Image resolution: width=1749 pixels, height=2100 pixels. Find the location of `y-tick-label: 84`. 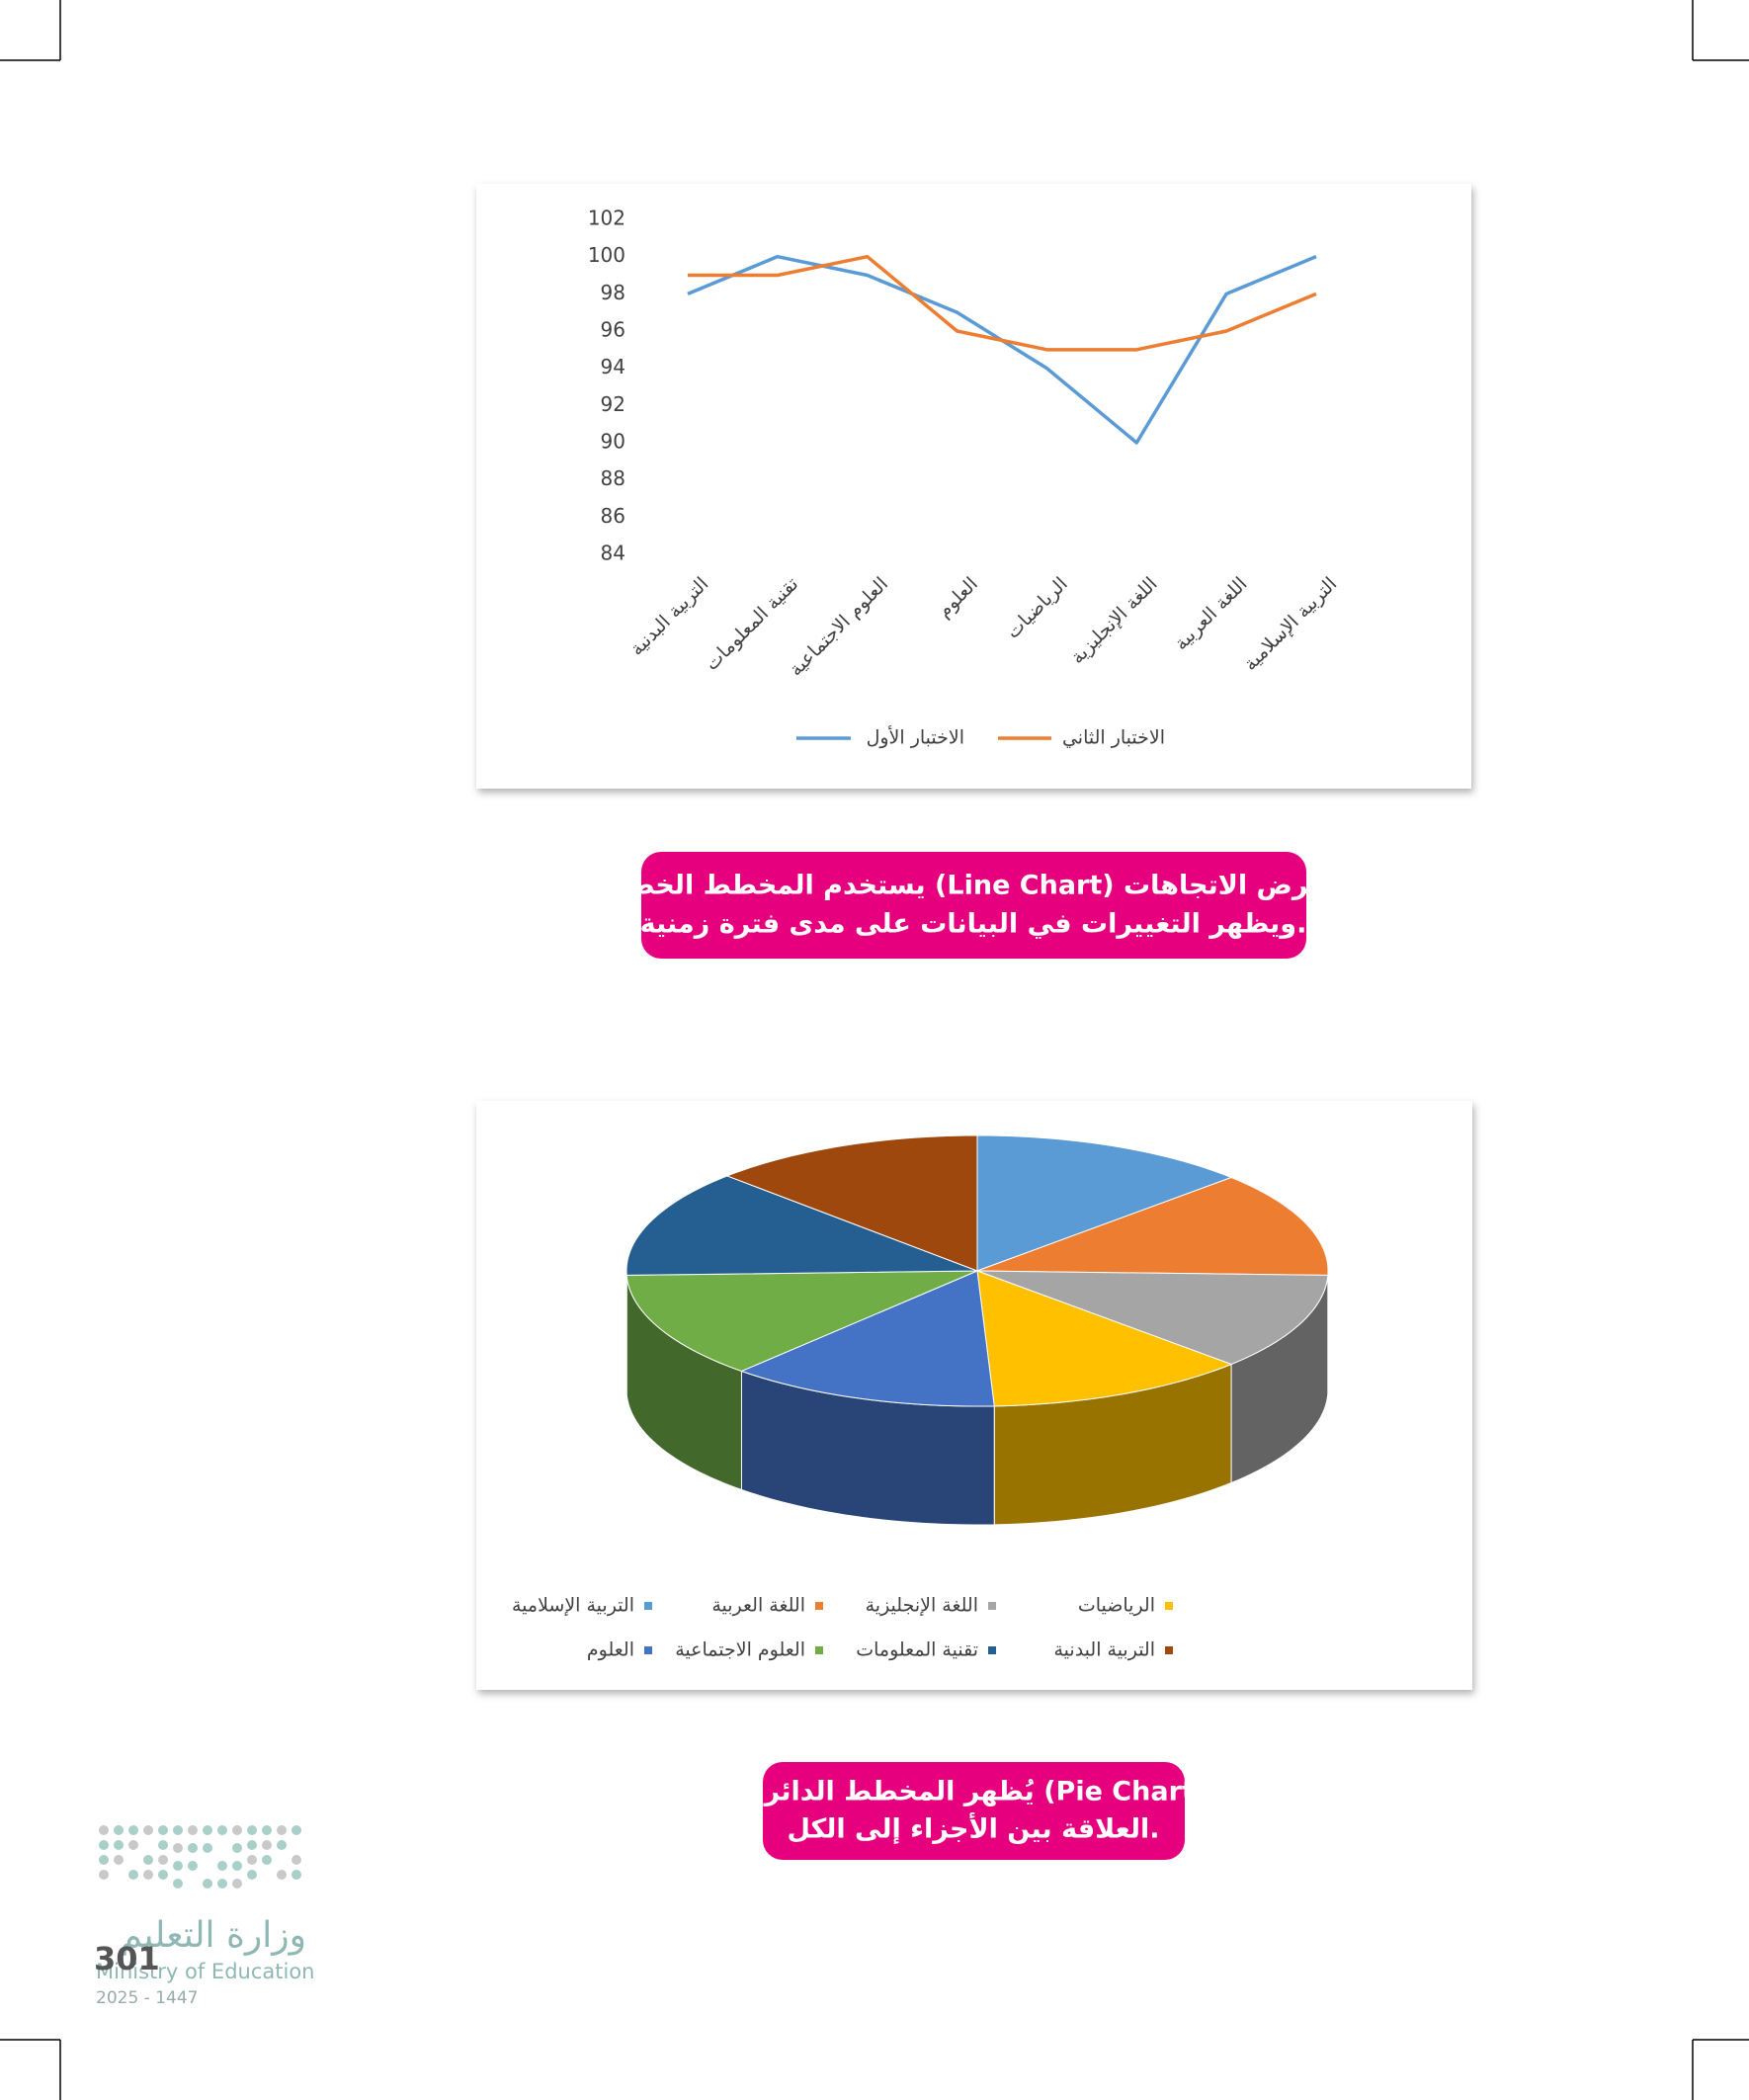

y-tick-label: 84 is located at coordinates (613, 553).